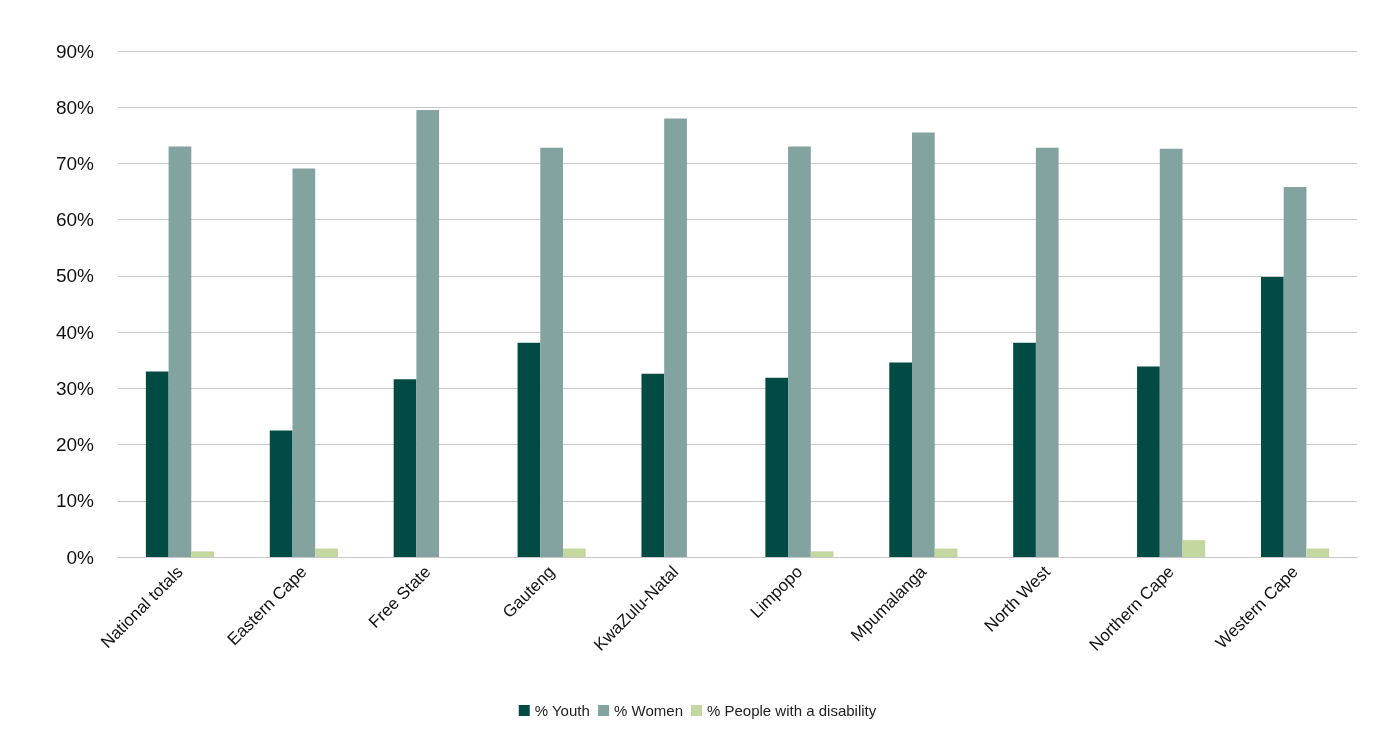  Describe the element at coordinates (80, 557) in the screenshot. I see `y-tick-label: 0%` at that location.